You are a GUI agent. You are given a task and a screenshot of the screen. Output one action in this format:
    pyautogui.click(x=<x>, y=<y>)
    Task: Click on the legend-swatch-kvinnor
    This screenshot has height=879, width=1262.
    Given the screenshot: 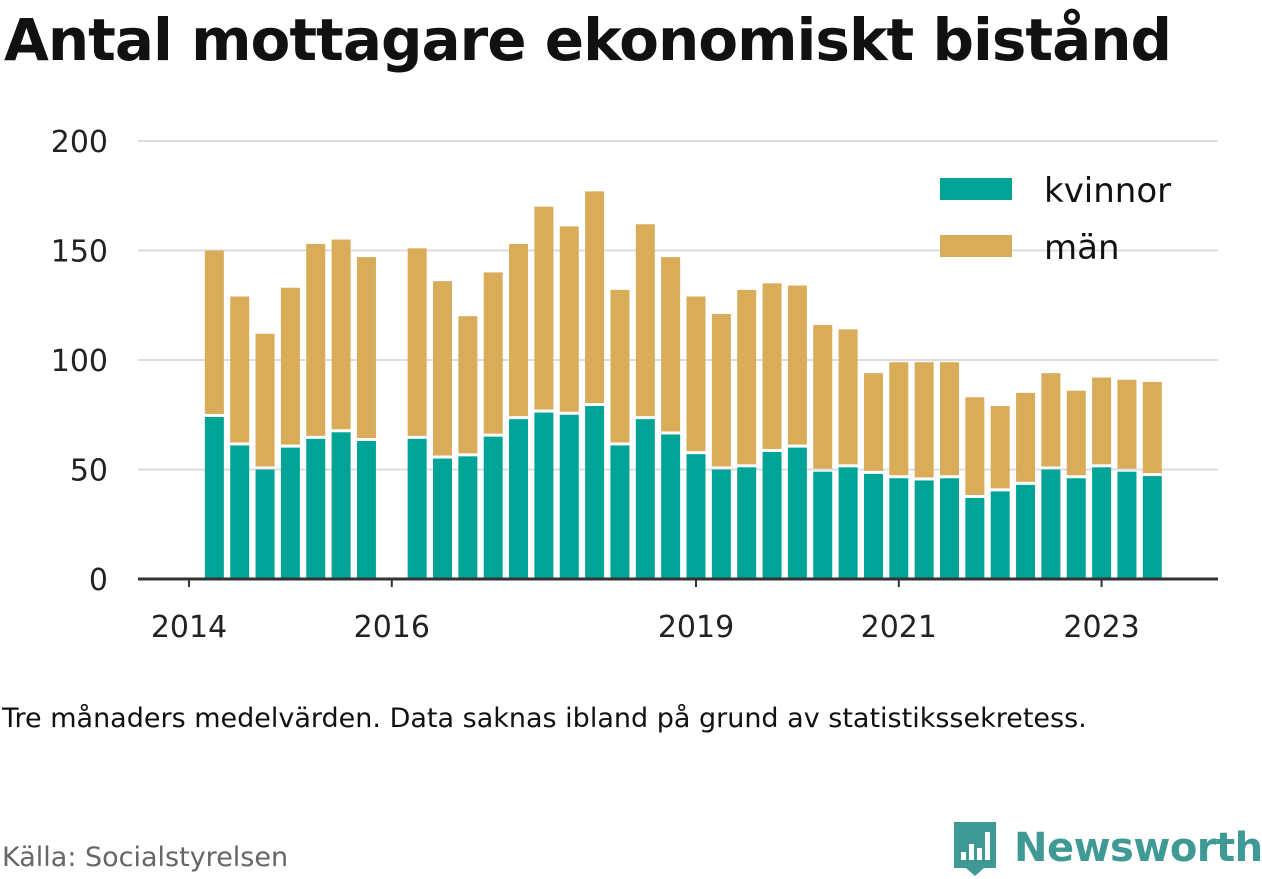 What is the action you would take?
    pyautogui.click(x=976, y=189)
    